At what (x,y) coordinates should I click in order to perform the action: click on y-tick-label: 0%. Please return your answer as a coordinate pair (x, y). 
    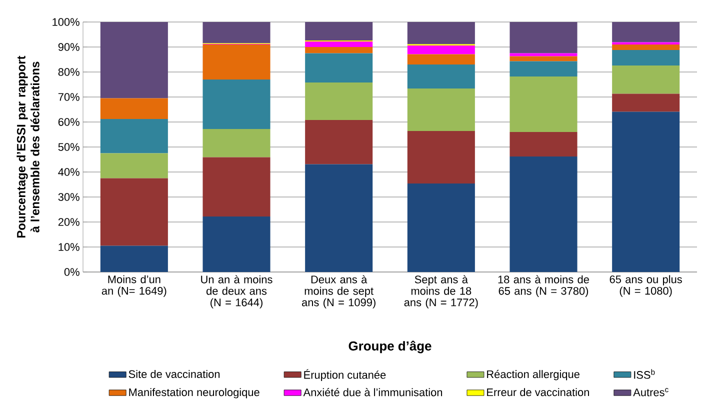
    Looking at the image, I should click on (72, 272).